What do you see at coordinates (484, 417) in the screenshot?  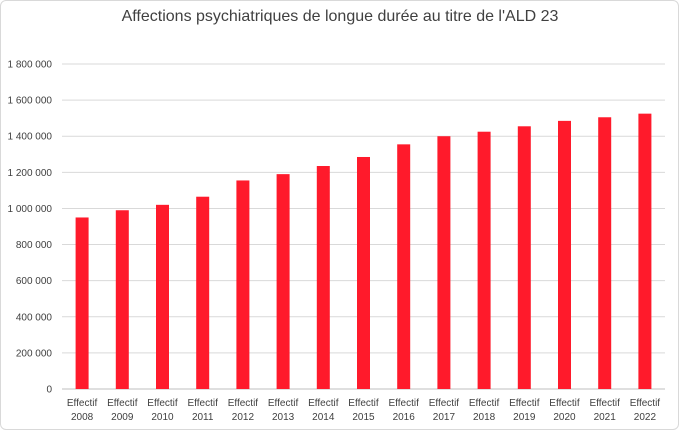 I see `x-category-label: 2018` at bounding box center [484, 417].